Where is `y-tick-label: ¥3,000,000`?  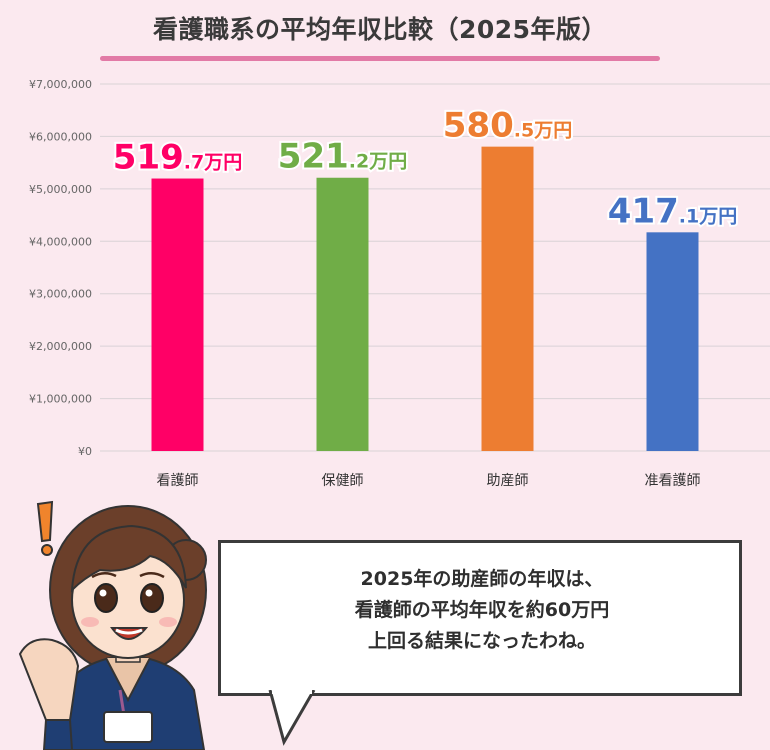 y-tick-label: ¥3,000,000 is located at coordinates (60, 294).